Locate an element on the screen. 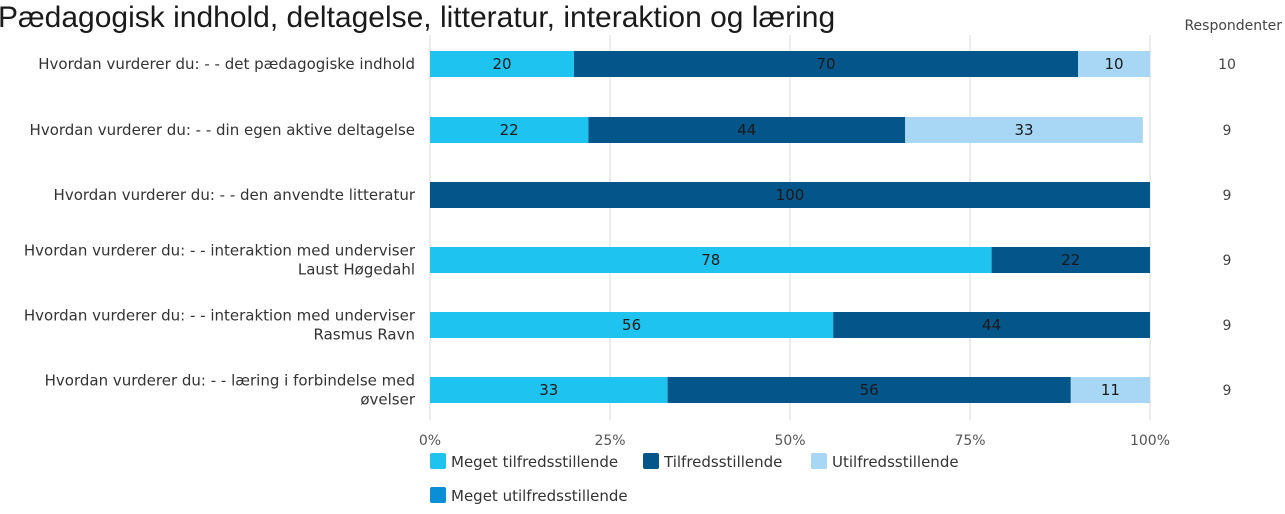 This screenshot has height=514, width=1285. x-tick-label: 50% is located at coordinates (789, 441).